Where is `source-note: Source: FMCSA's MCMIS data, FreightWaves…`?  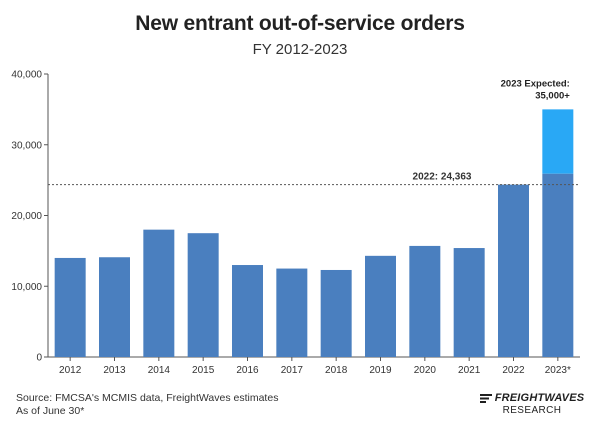
source-note: Source: FMCSA's MCMIS data, FreightWaves… is located at coordinates (147, 398).